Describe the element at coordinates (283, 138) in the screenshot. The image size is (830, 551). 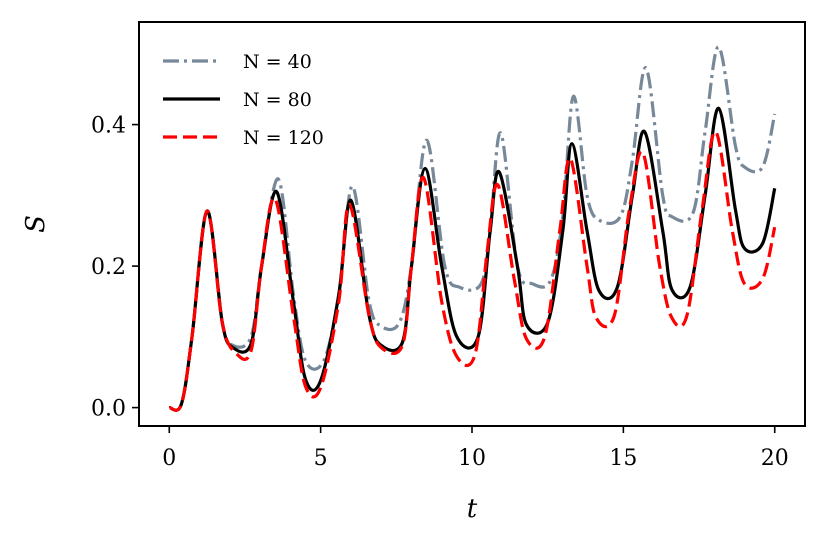
I see `legend-label-3: N = 120` at that location.